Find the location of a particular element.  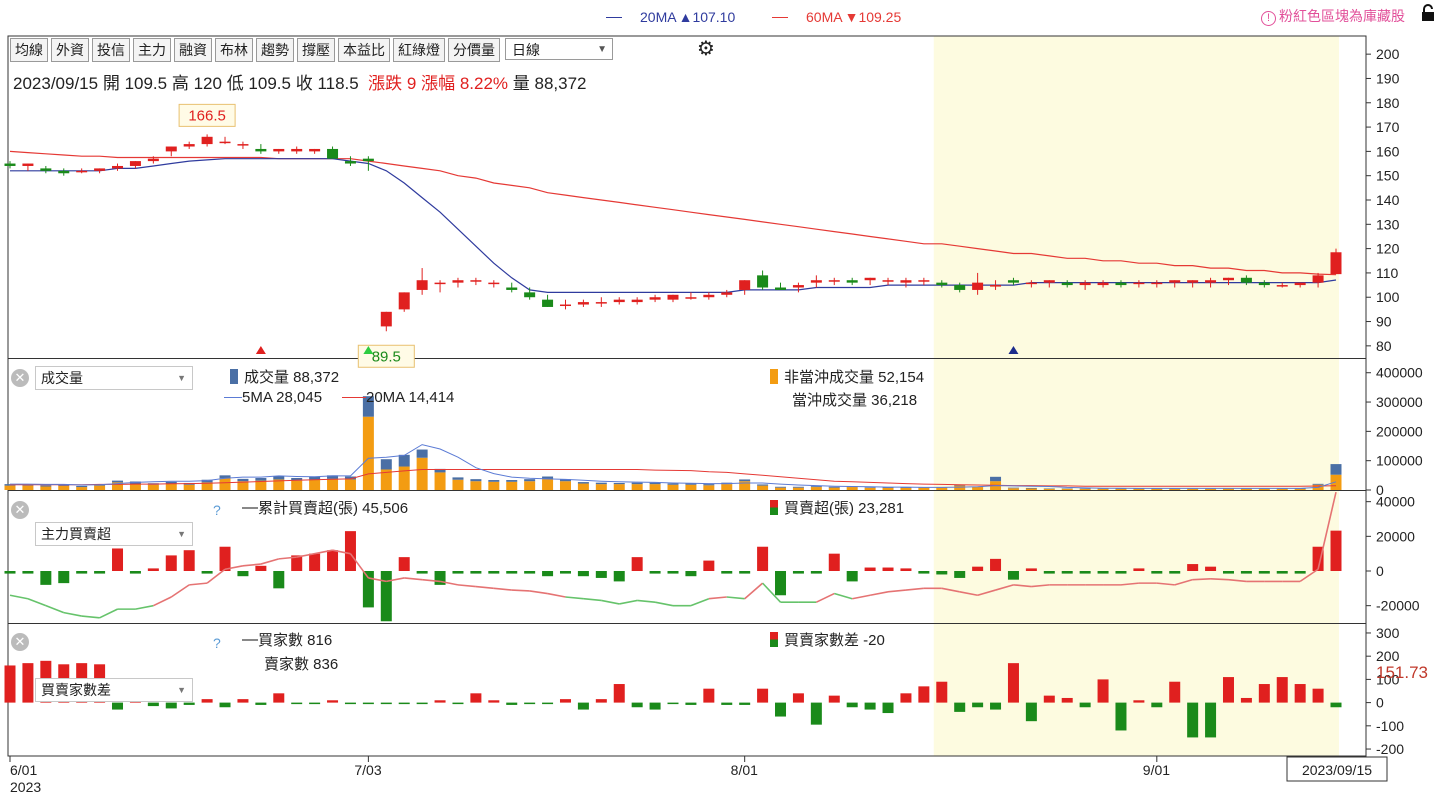

indicator-toolbar: 均線 外資 投信 主力 融資 布林 趨勢 撐壓 本益比 紅綠燈 分價量 日線 ▼ is located at coordinates (311, 50).